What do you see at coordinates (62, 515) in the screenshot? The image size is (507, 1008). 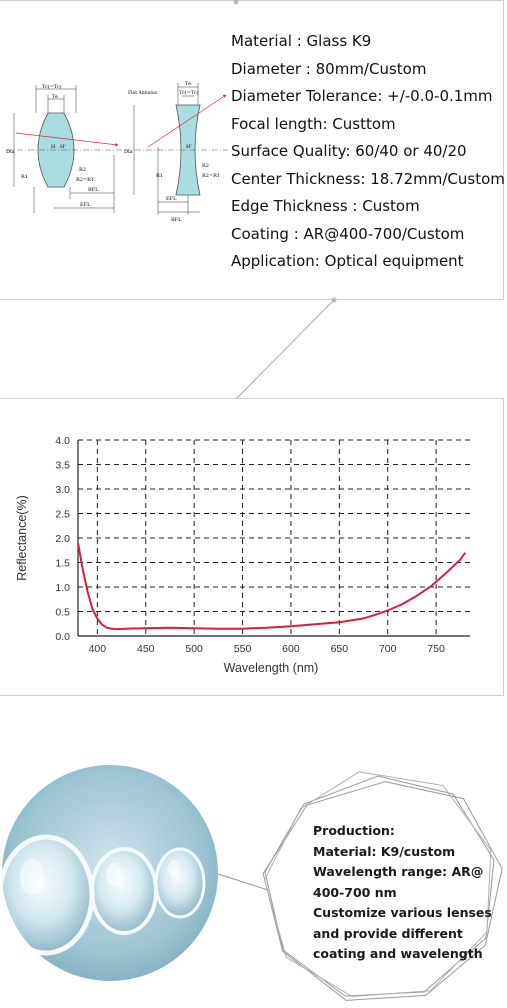 I see `y-tick-label: 2.5` at bounding box center [62, 515].